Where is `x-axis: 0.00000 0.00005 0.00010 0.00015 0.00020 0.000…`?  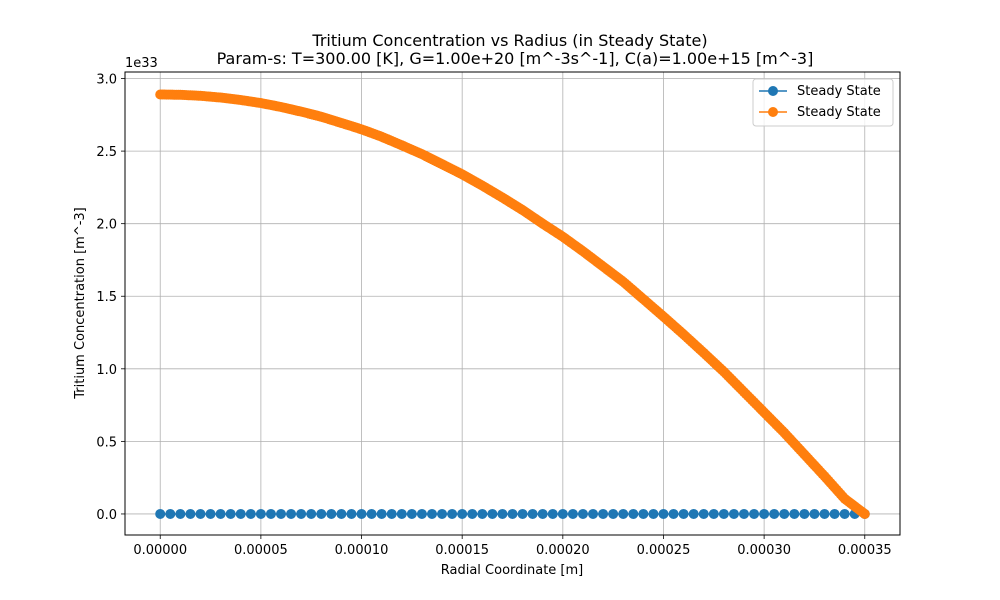 x-axis: 0.00000 0.00005 0.00010 0.00015 0.00020 0.000… is located at coordinates (512, 546).